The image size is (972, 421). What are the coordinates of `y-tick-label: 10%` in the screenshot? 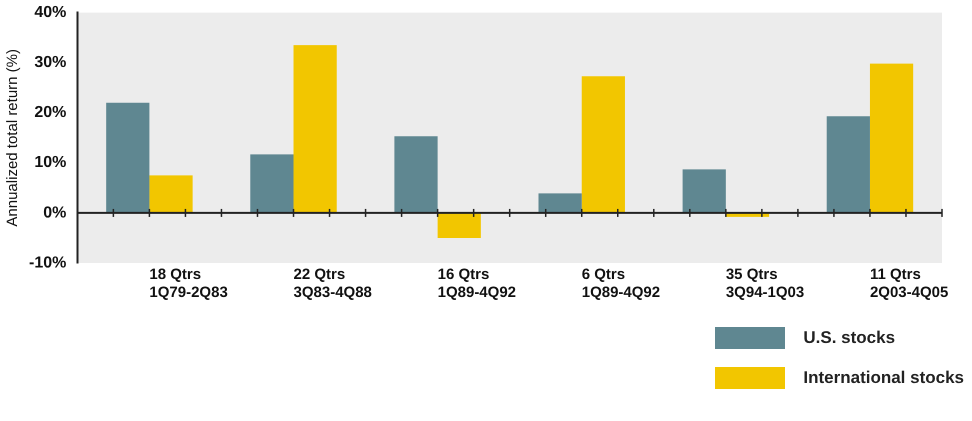 It's located at (50, 163).